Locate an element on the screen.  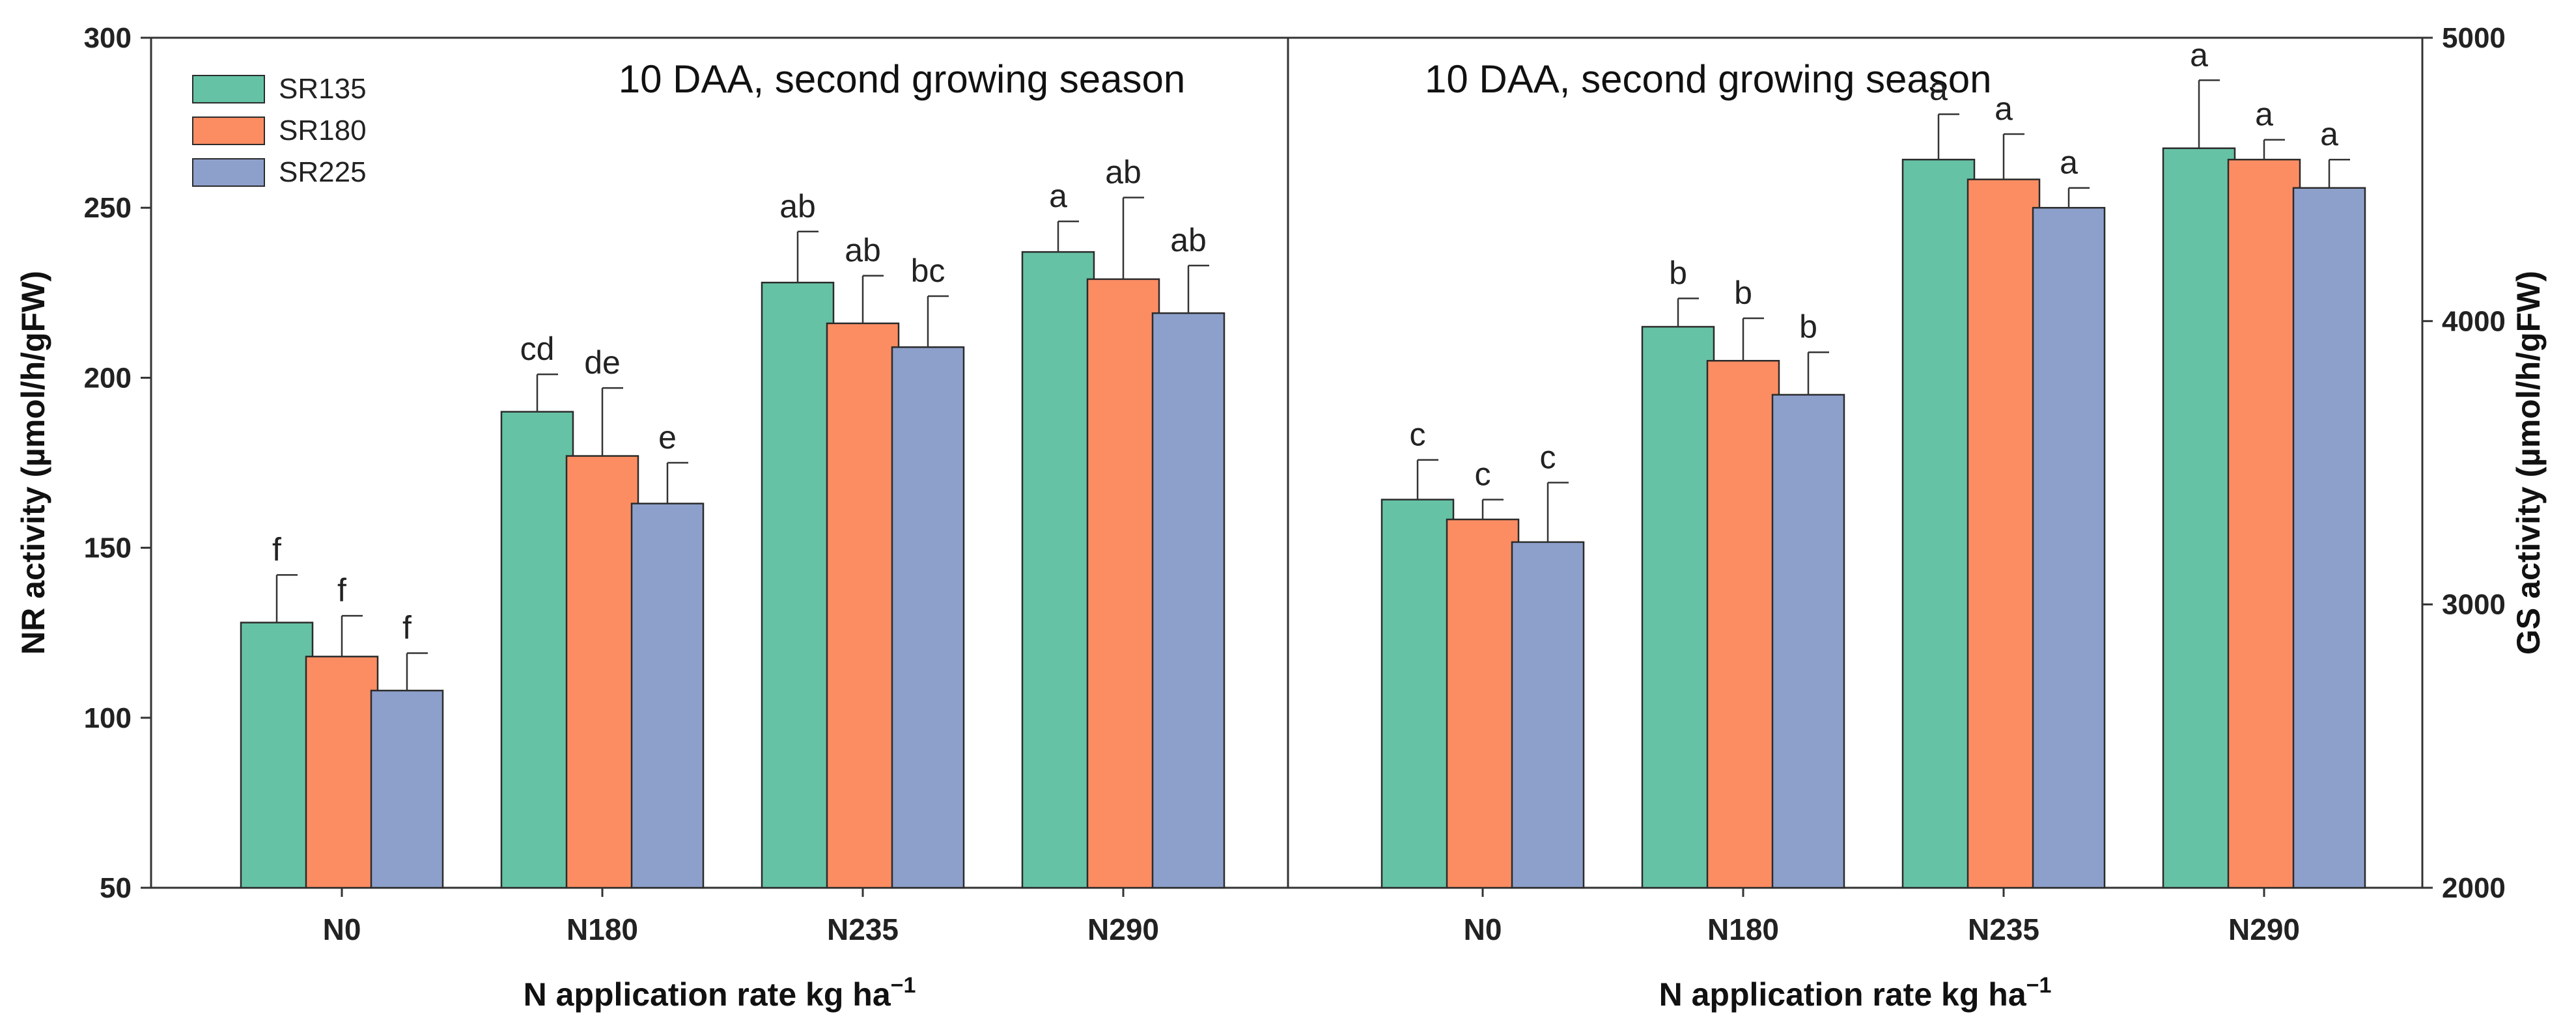
significance-label: cd is located at coordinates (538, 349).